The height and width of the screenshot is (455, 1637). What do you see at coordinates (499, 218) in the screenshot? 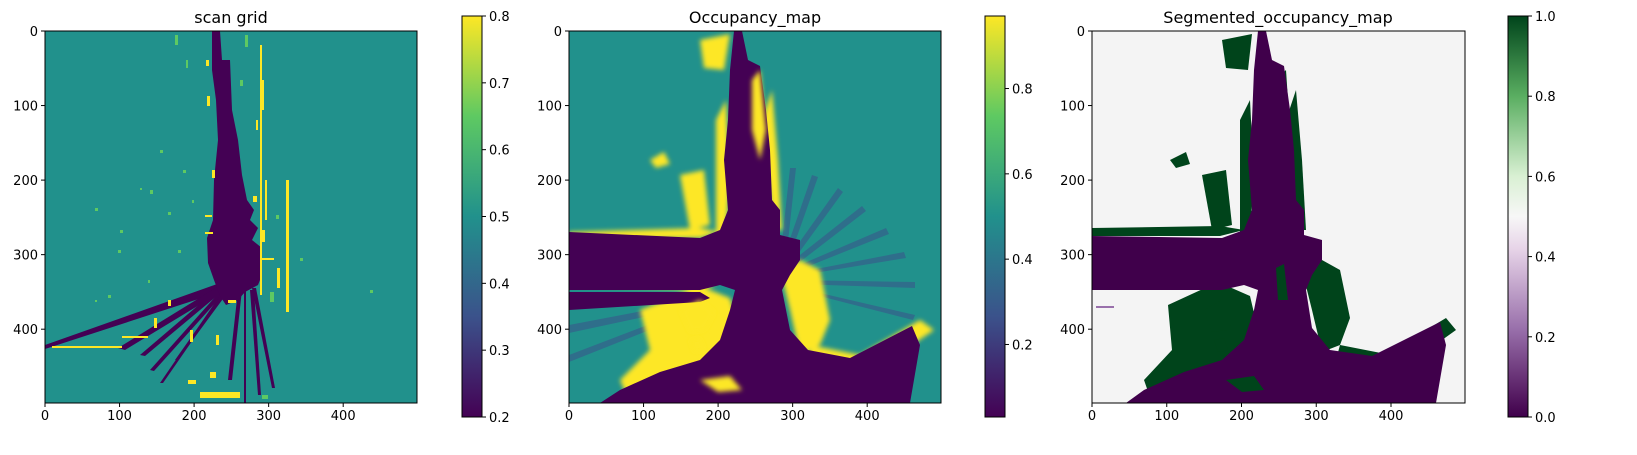
I see `colorbar-tick-label: 0.5` at bounding box center [499, 218].